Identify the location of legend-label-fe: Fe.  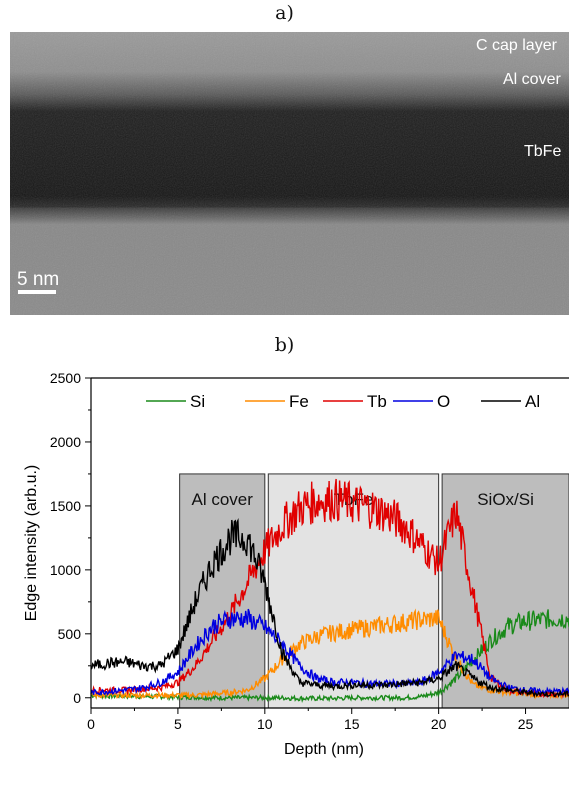
(299, 401).